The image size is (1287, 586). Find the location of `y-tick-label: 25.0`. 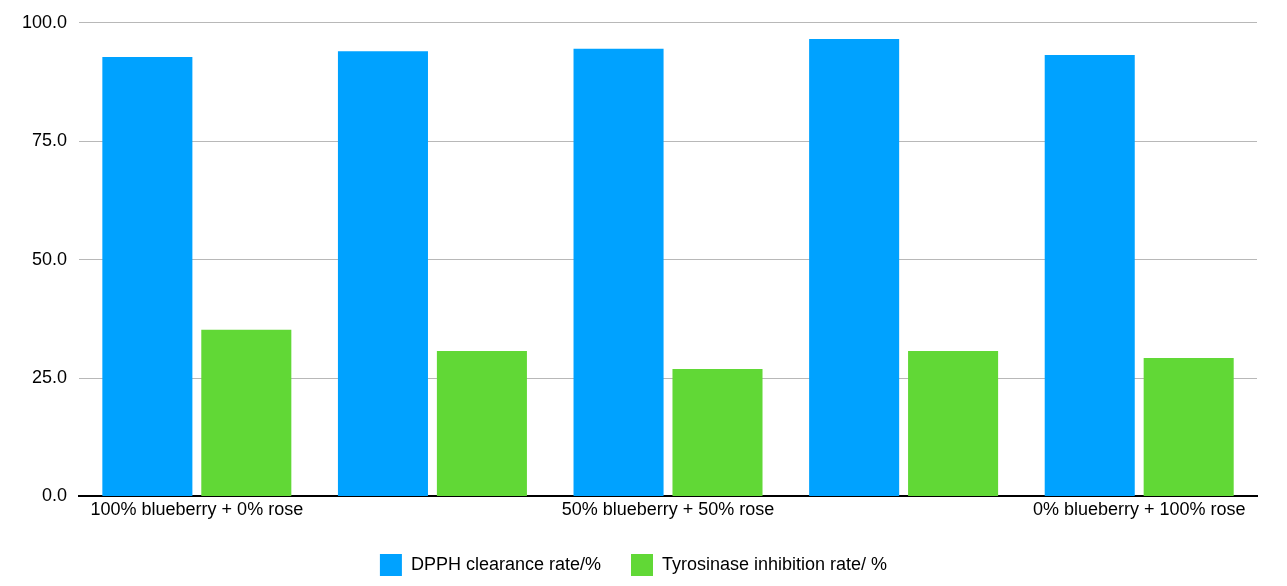

y-tick-label: 25.0 is located at coordinates (50, 376).